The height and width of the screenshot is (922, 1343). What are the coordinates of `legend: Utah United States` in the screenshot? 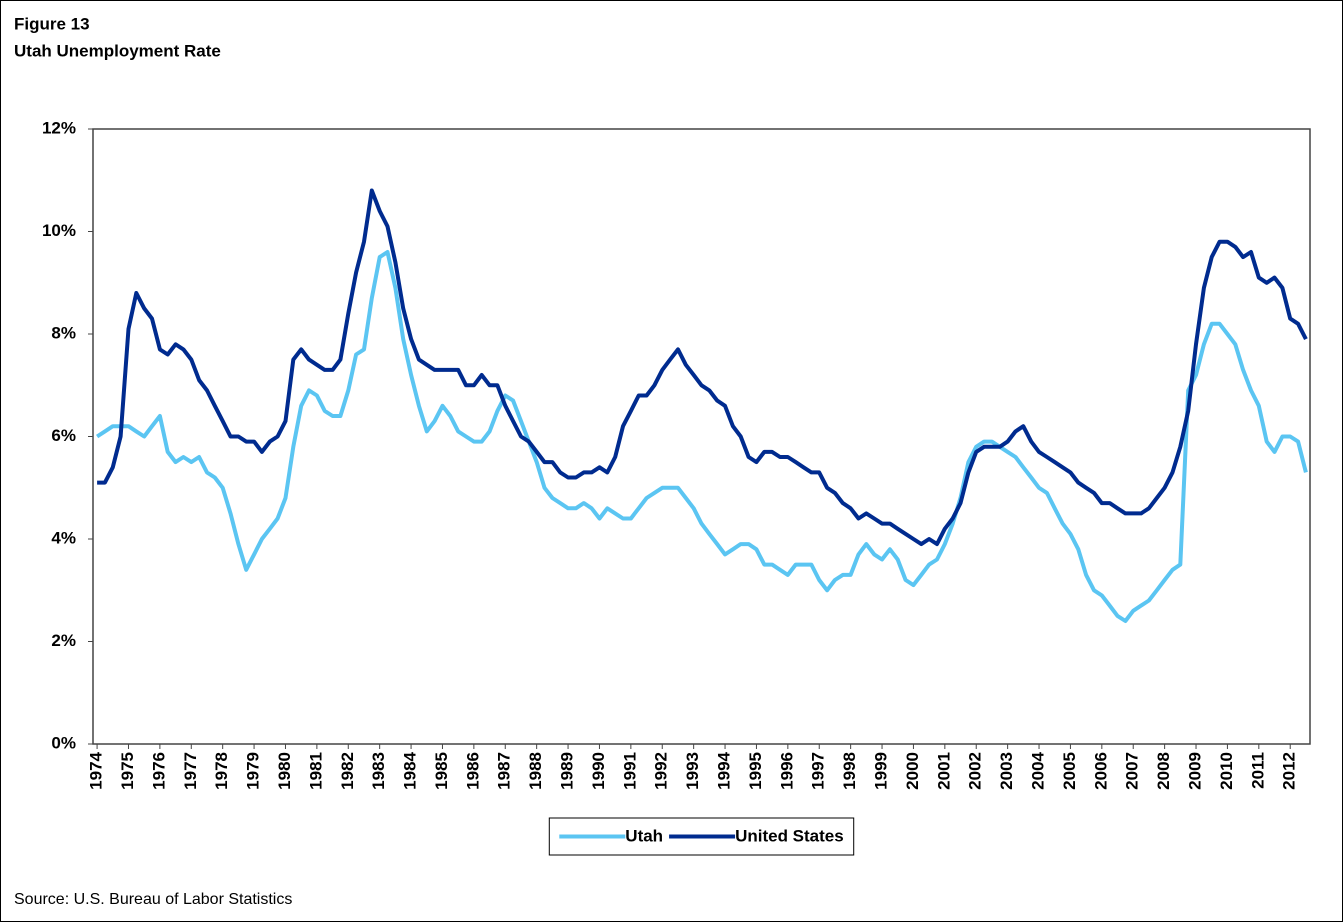 It's located at (701, 836).